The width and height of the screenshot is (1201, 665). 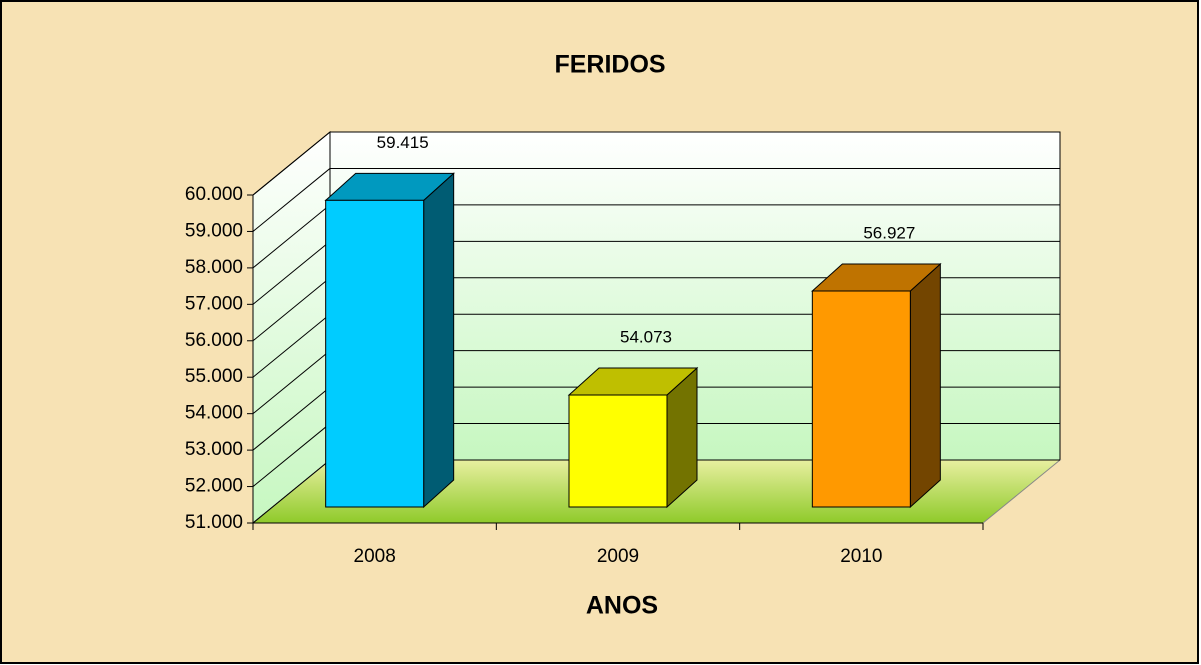 I want to click on y-tick-label: 58.000, so click(x=214, y=267).